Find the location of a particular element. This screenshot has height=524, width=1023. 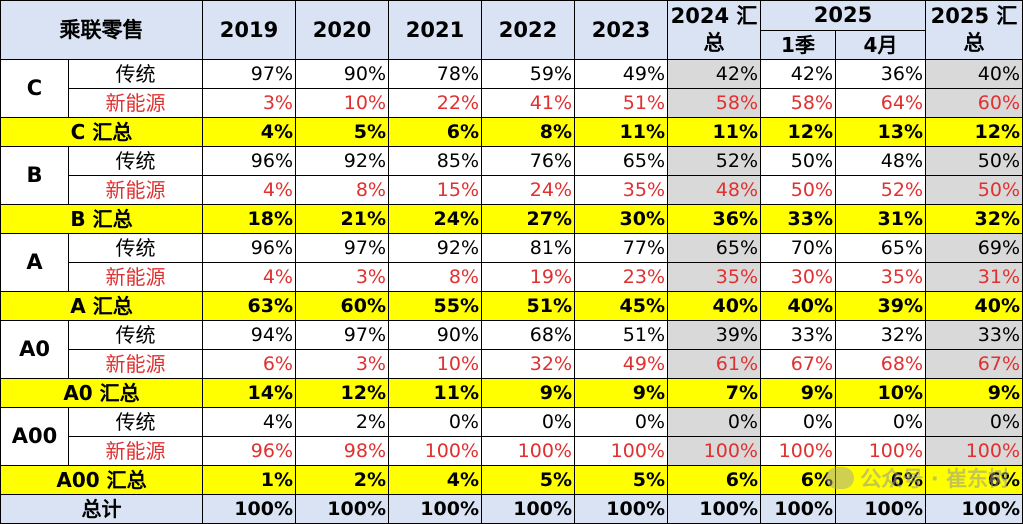

year-header-2020: 2020 is located at coordinates (342, 30).